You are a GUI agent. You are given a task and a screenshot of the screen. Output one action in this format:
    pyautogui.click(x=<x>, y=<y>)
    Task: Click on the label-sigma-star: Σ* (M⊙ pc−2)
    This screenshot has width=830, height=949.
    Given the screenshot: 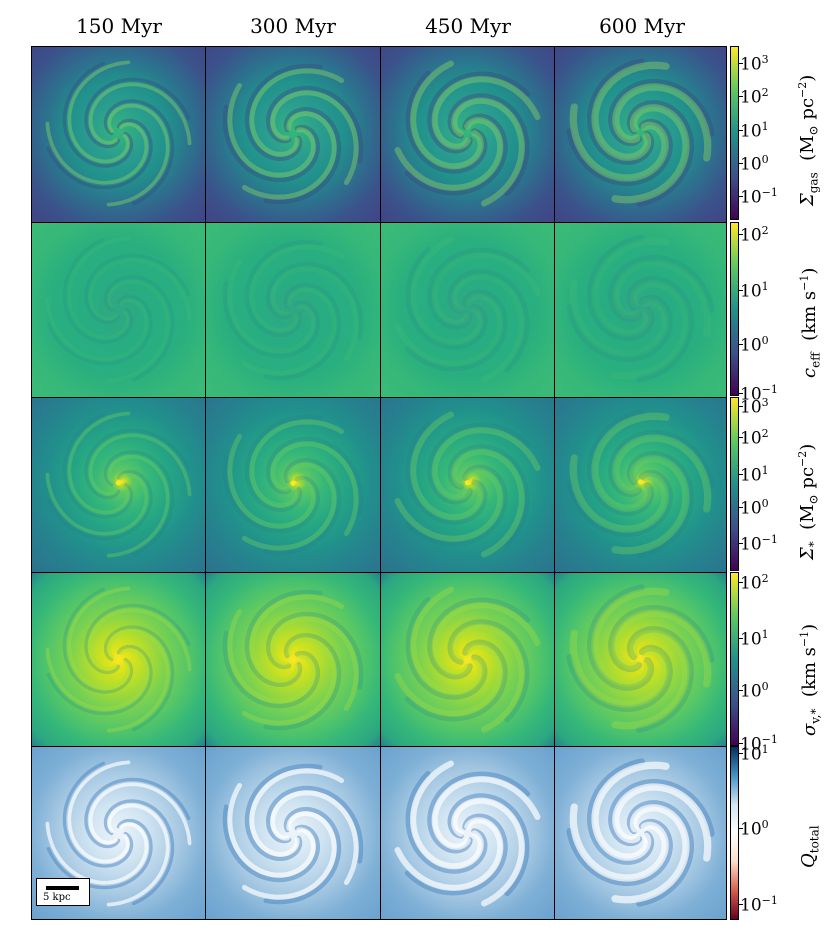 What is the action you would take?
    pyautogui.click(x=808, y=501)
    